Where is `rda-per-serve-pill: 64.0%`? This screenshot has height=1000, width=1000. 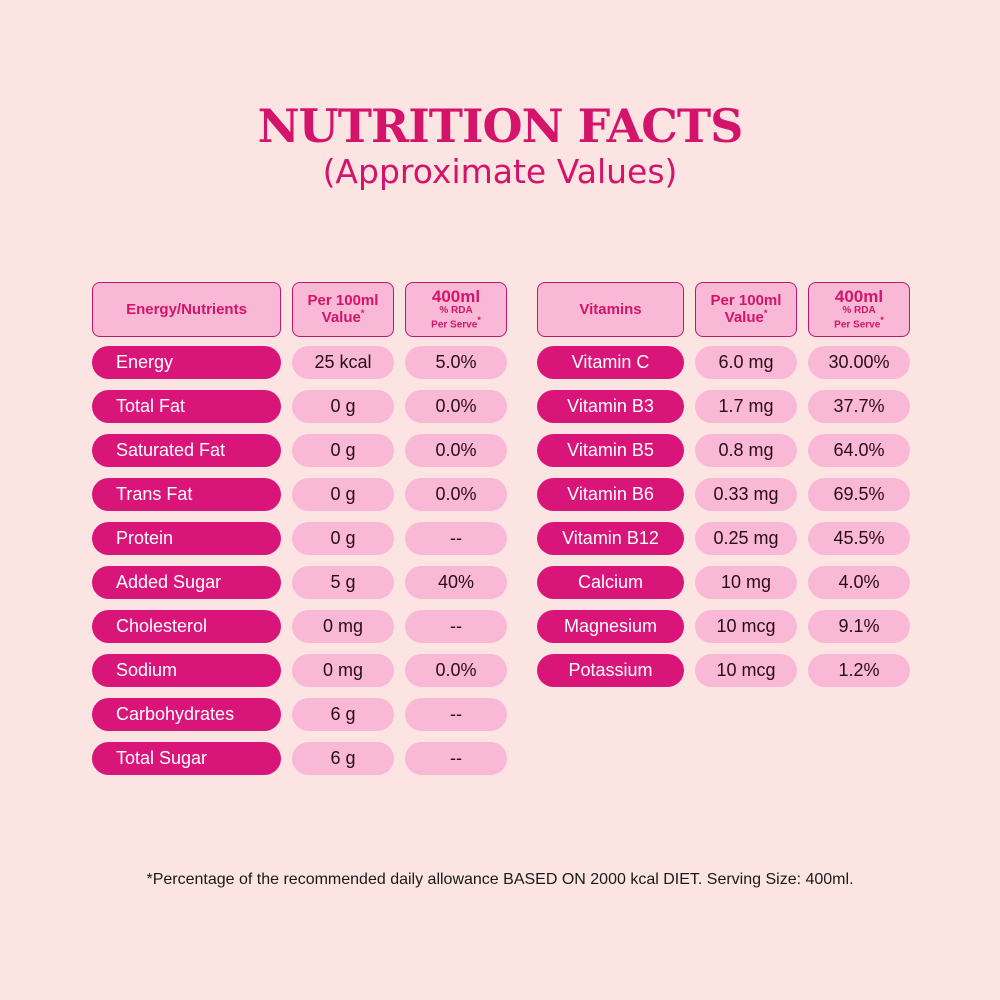
rda-per-serve-pill: 64.0% is located at coordinates (859, 450).